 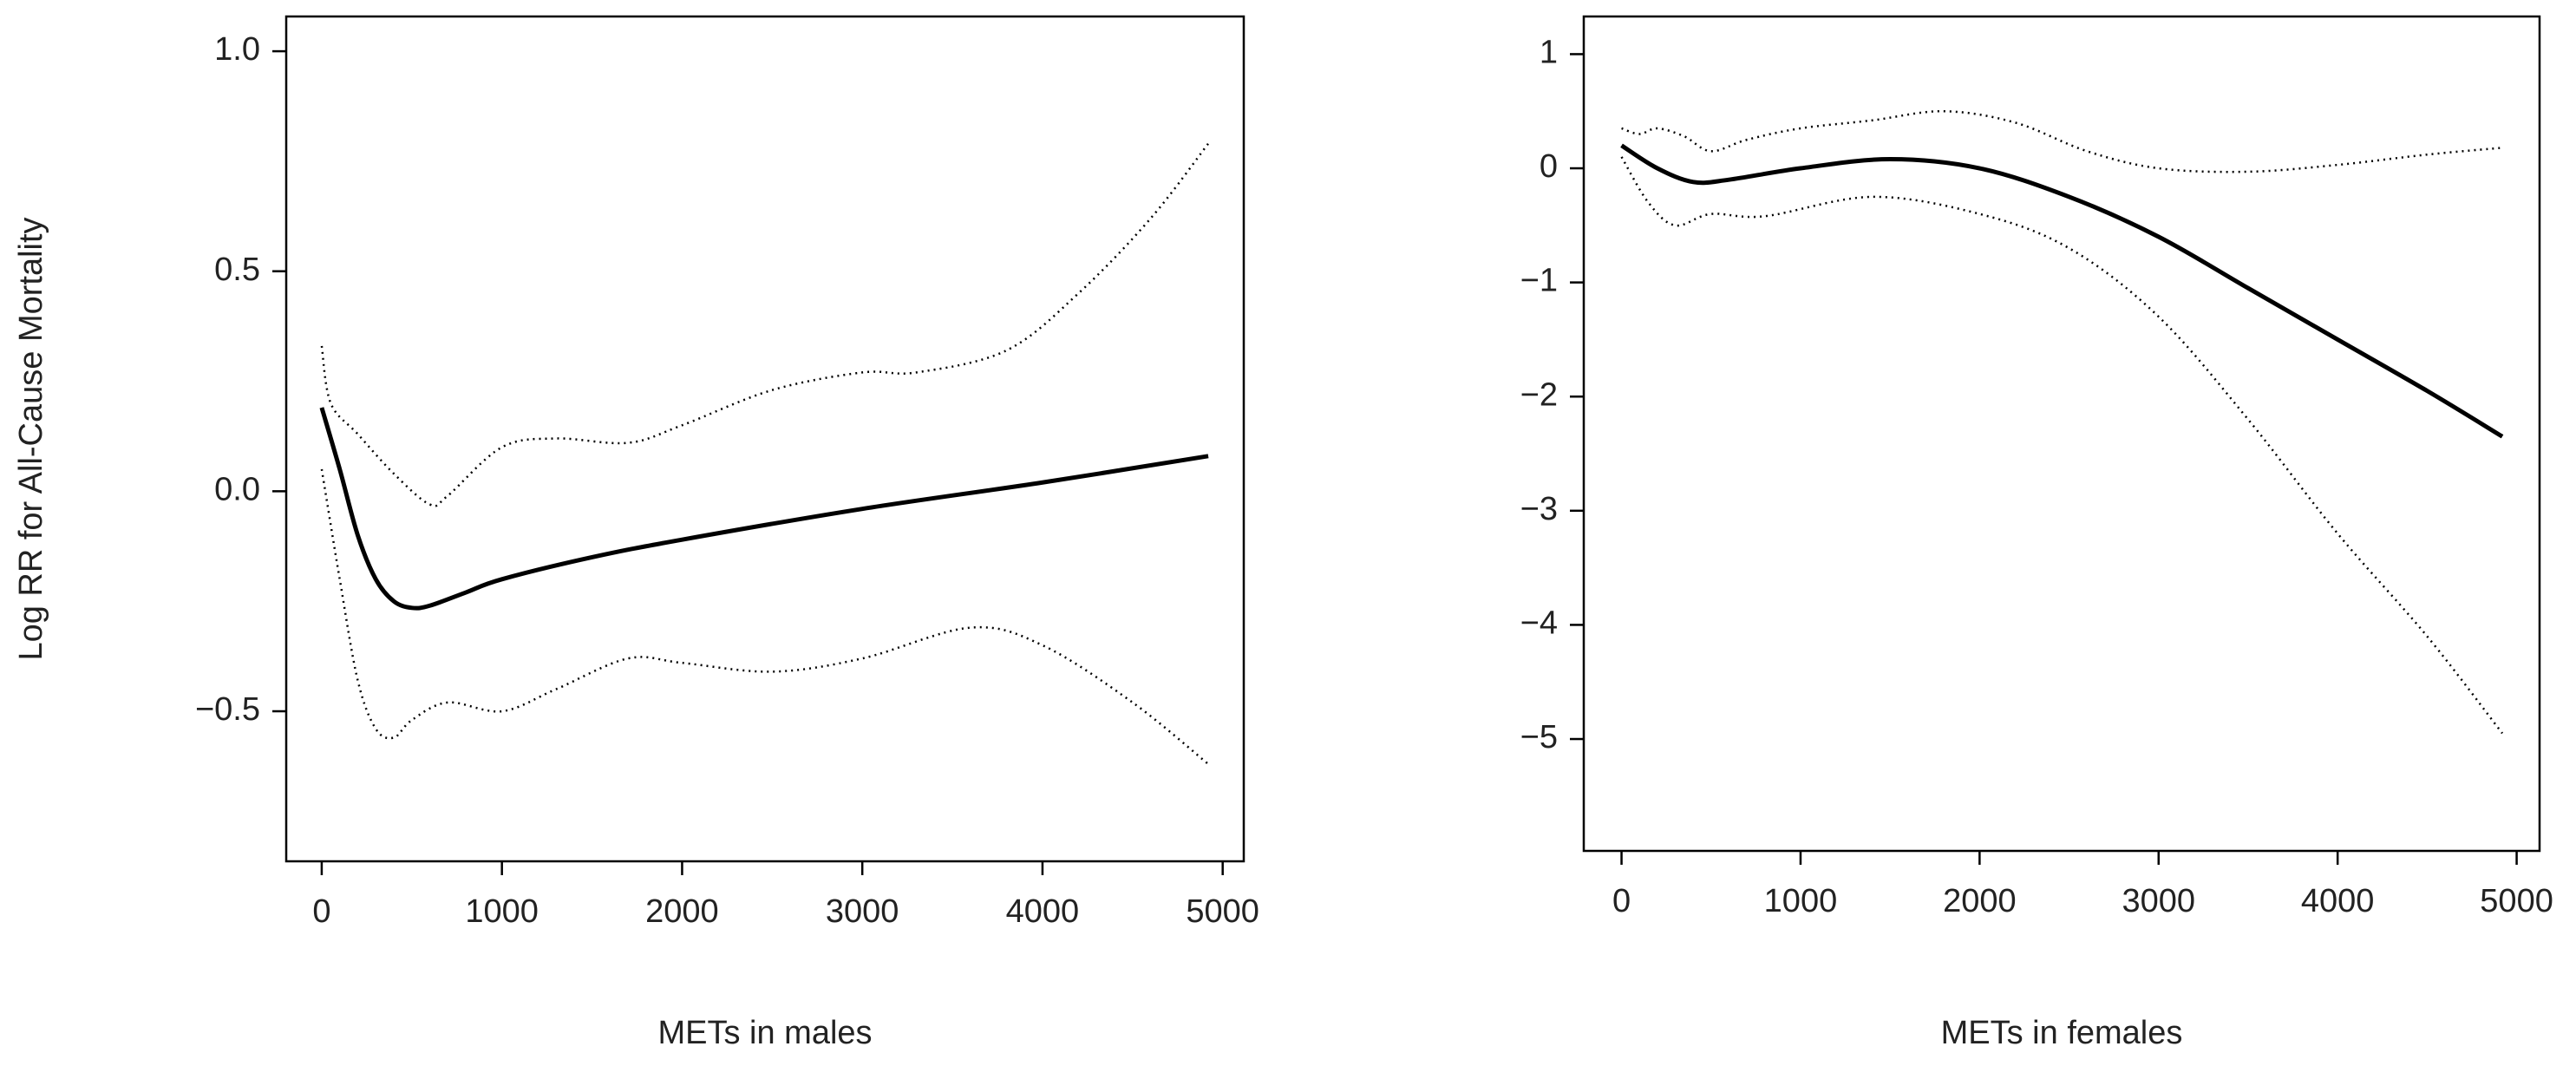 What do you see at coordinates (1549, 52) in the screenshot?
I see `y-tick-label: 1` at bounding box center [1549, 52].